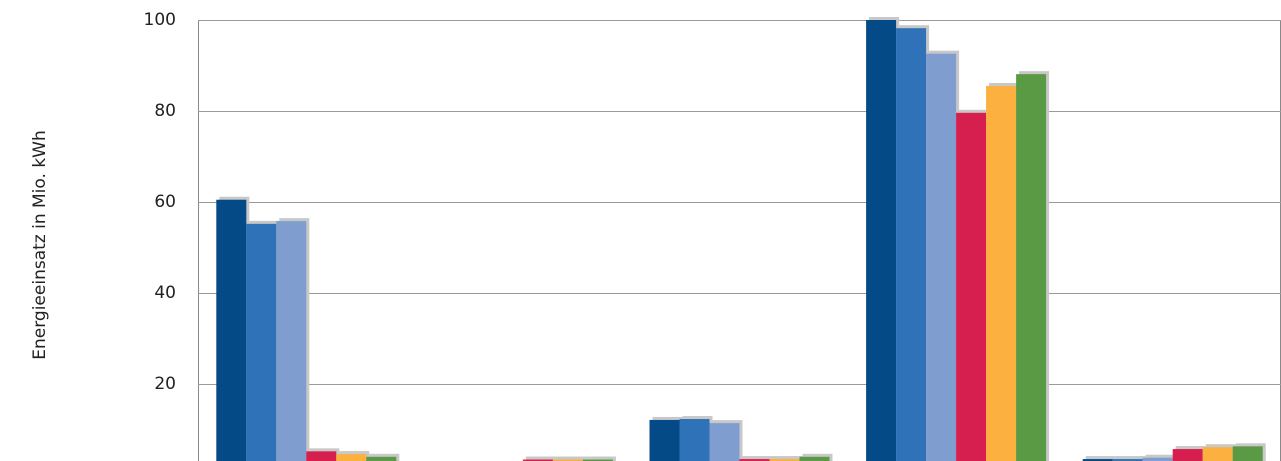 The width and height of the screenshot is (1281, 461). Describe the element at coordinates (160, 20) in the screenshot. I see `y-tick-label: 100` at that location.